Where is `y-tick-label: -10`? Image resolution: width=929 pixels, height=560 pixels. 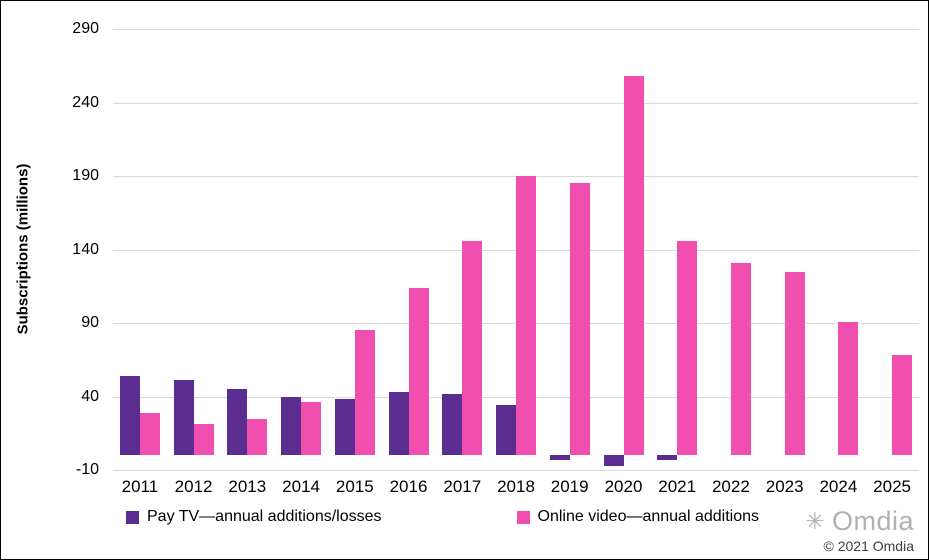 y-tick-label: -10 is located at coordinates (87, 469).